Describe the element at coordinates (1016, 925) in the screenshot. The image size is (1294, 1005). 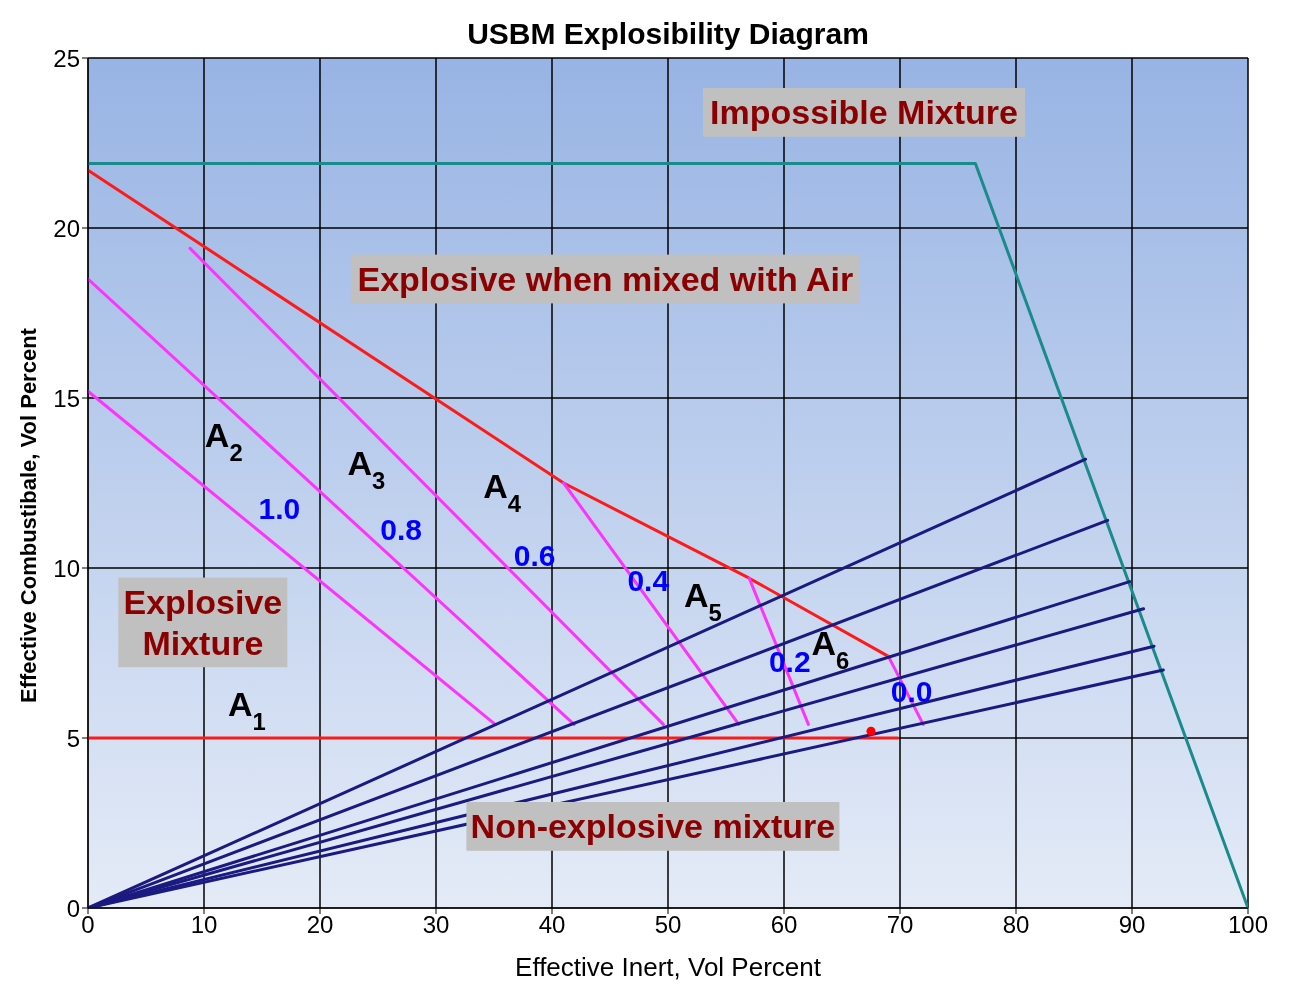
I see `x-tick-label: 80` at that location.